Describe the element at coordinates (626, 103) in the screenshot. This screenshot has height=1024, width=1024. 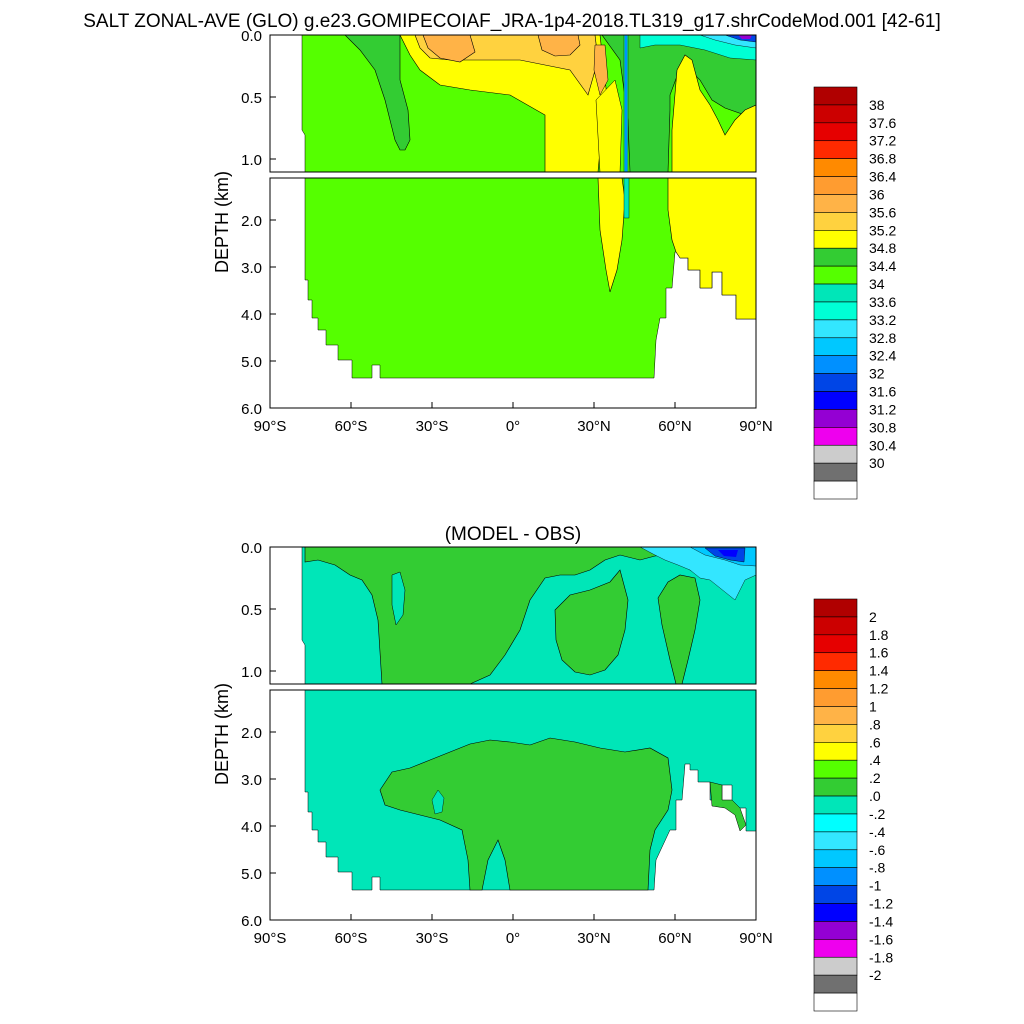
I see `contour-blue-strait` at that location.